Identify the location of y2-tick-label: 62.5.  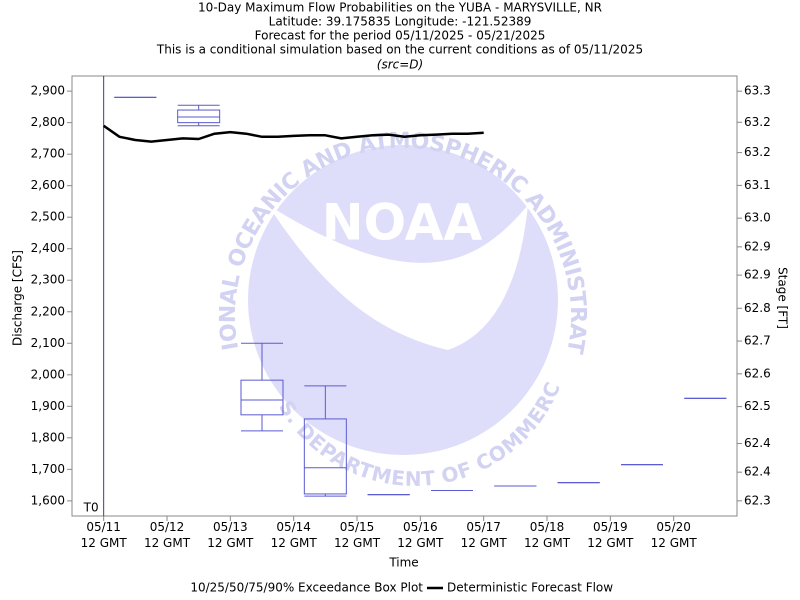
(757, 406).